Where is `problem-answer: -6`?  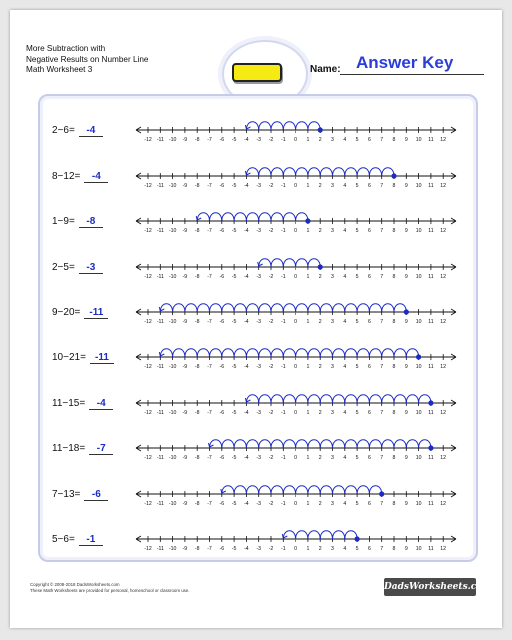
problem-answer: -6 is located at coordinates (96, 495).